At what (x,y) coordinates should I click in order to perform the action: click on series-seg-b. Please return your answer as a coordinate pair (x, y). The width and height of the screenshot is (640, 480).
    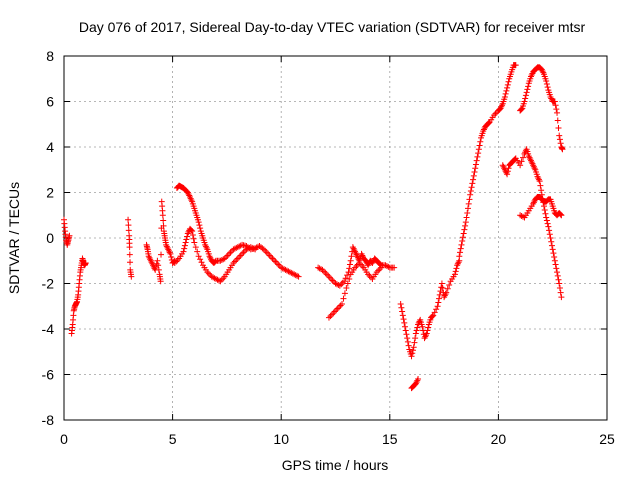
    Looking at the image, I should click on (78, 296).